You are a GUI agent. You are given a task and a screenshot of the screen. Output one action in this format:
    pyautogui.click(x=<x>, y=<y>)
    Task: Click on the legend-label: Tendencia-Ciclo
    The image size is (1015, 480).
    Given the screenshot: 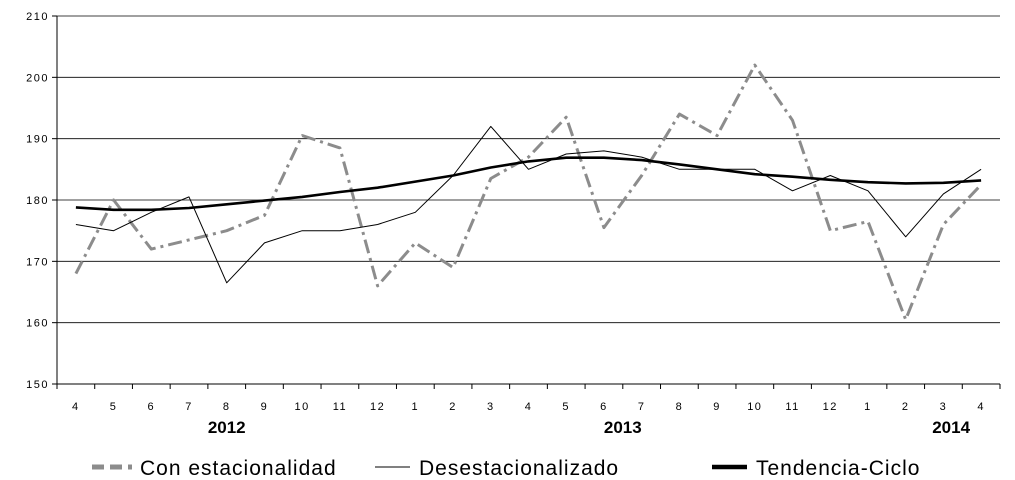 What is the action you would take?
    pyautogui.click(x=838, y=468)
    